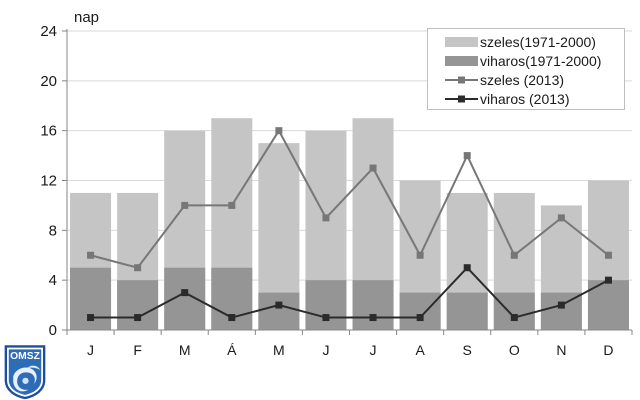  I want to click on y-tick-label: 4, so click(53, 280).